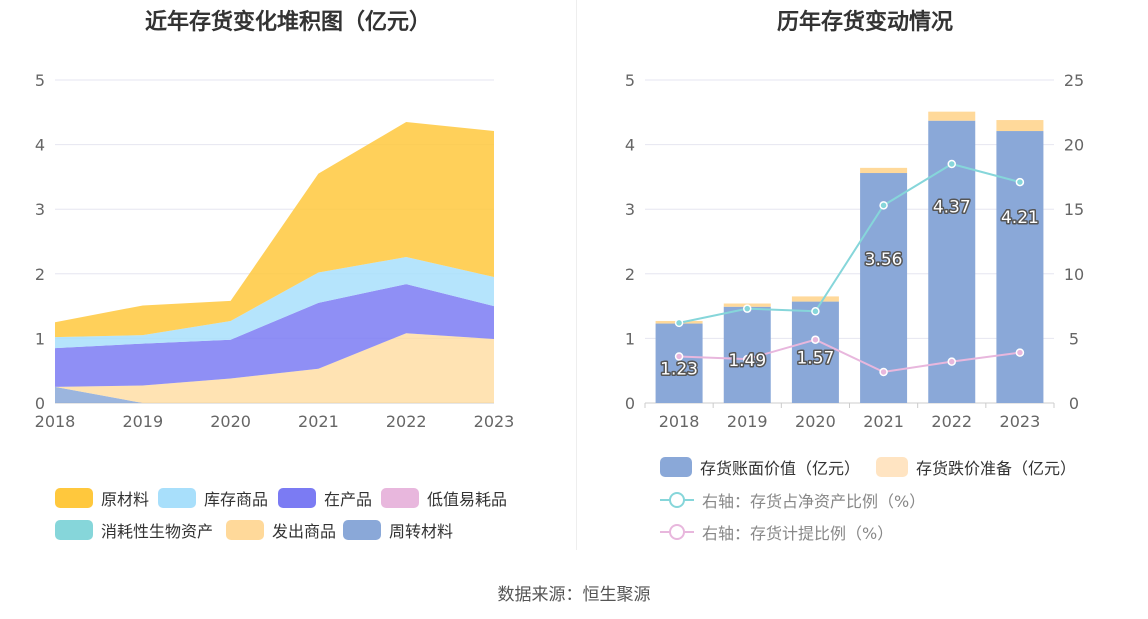  I want to click on legend-item: 低值易耗品, so click(444, 498).